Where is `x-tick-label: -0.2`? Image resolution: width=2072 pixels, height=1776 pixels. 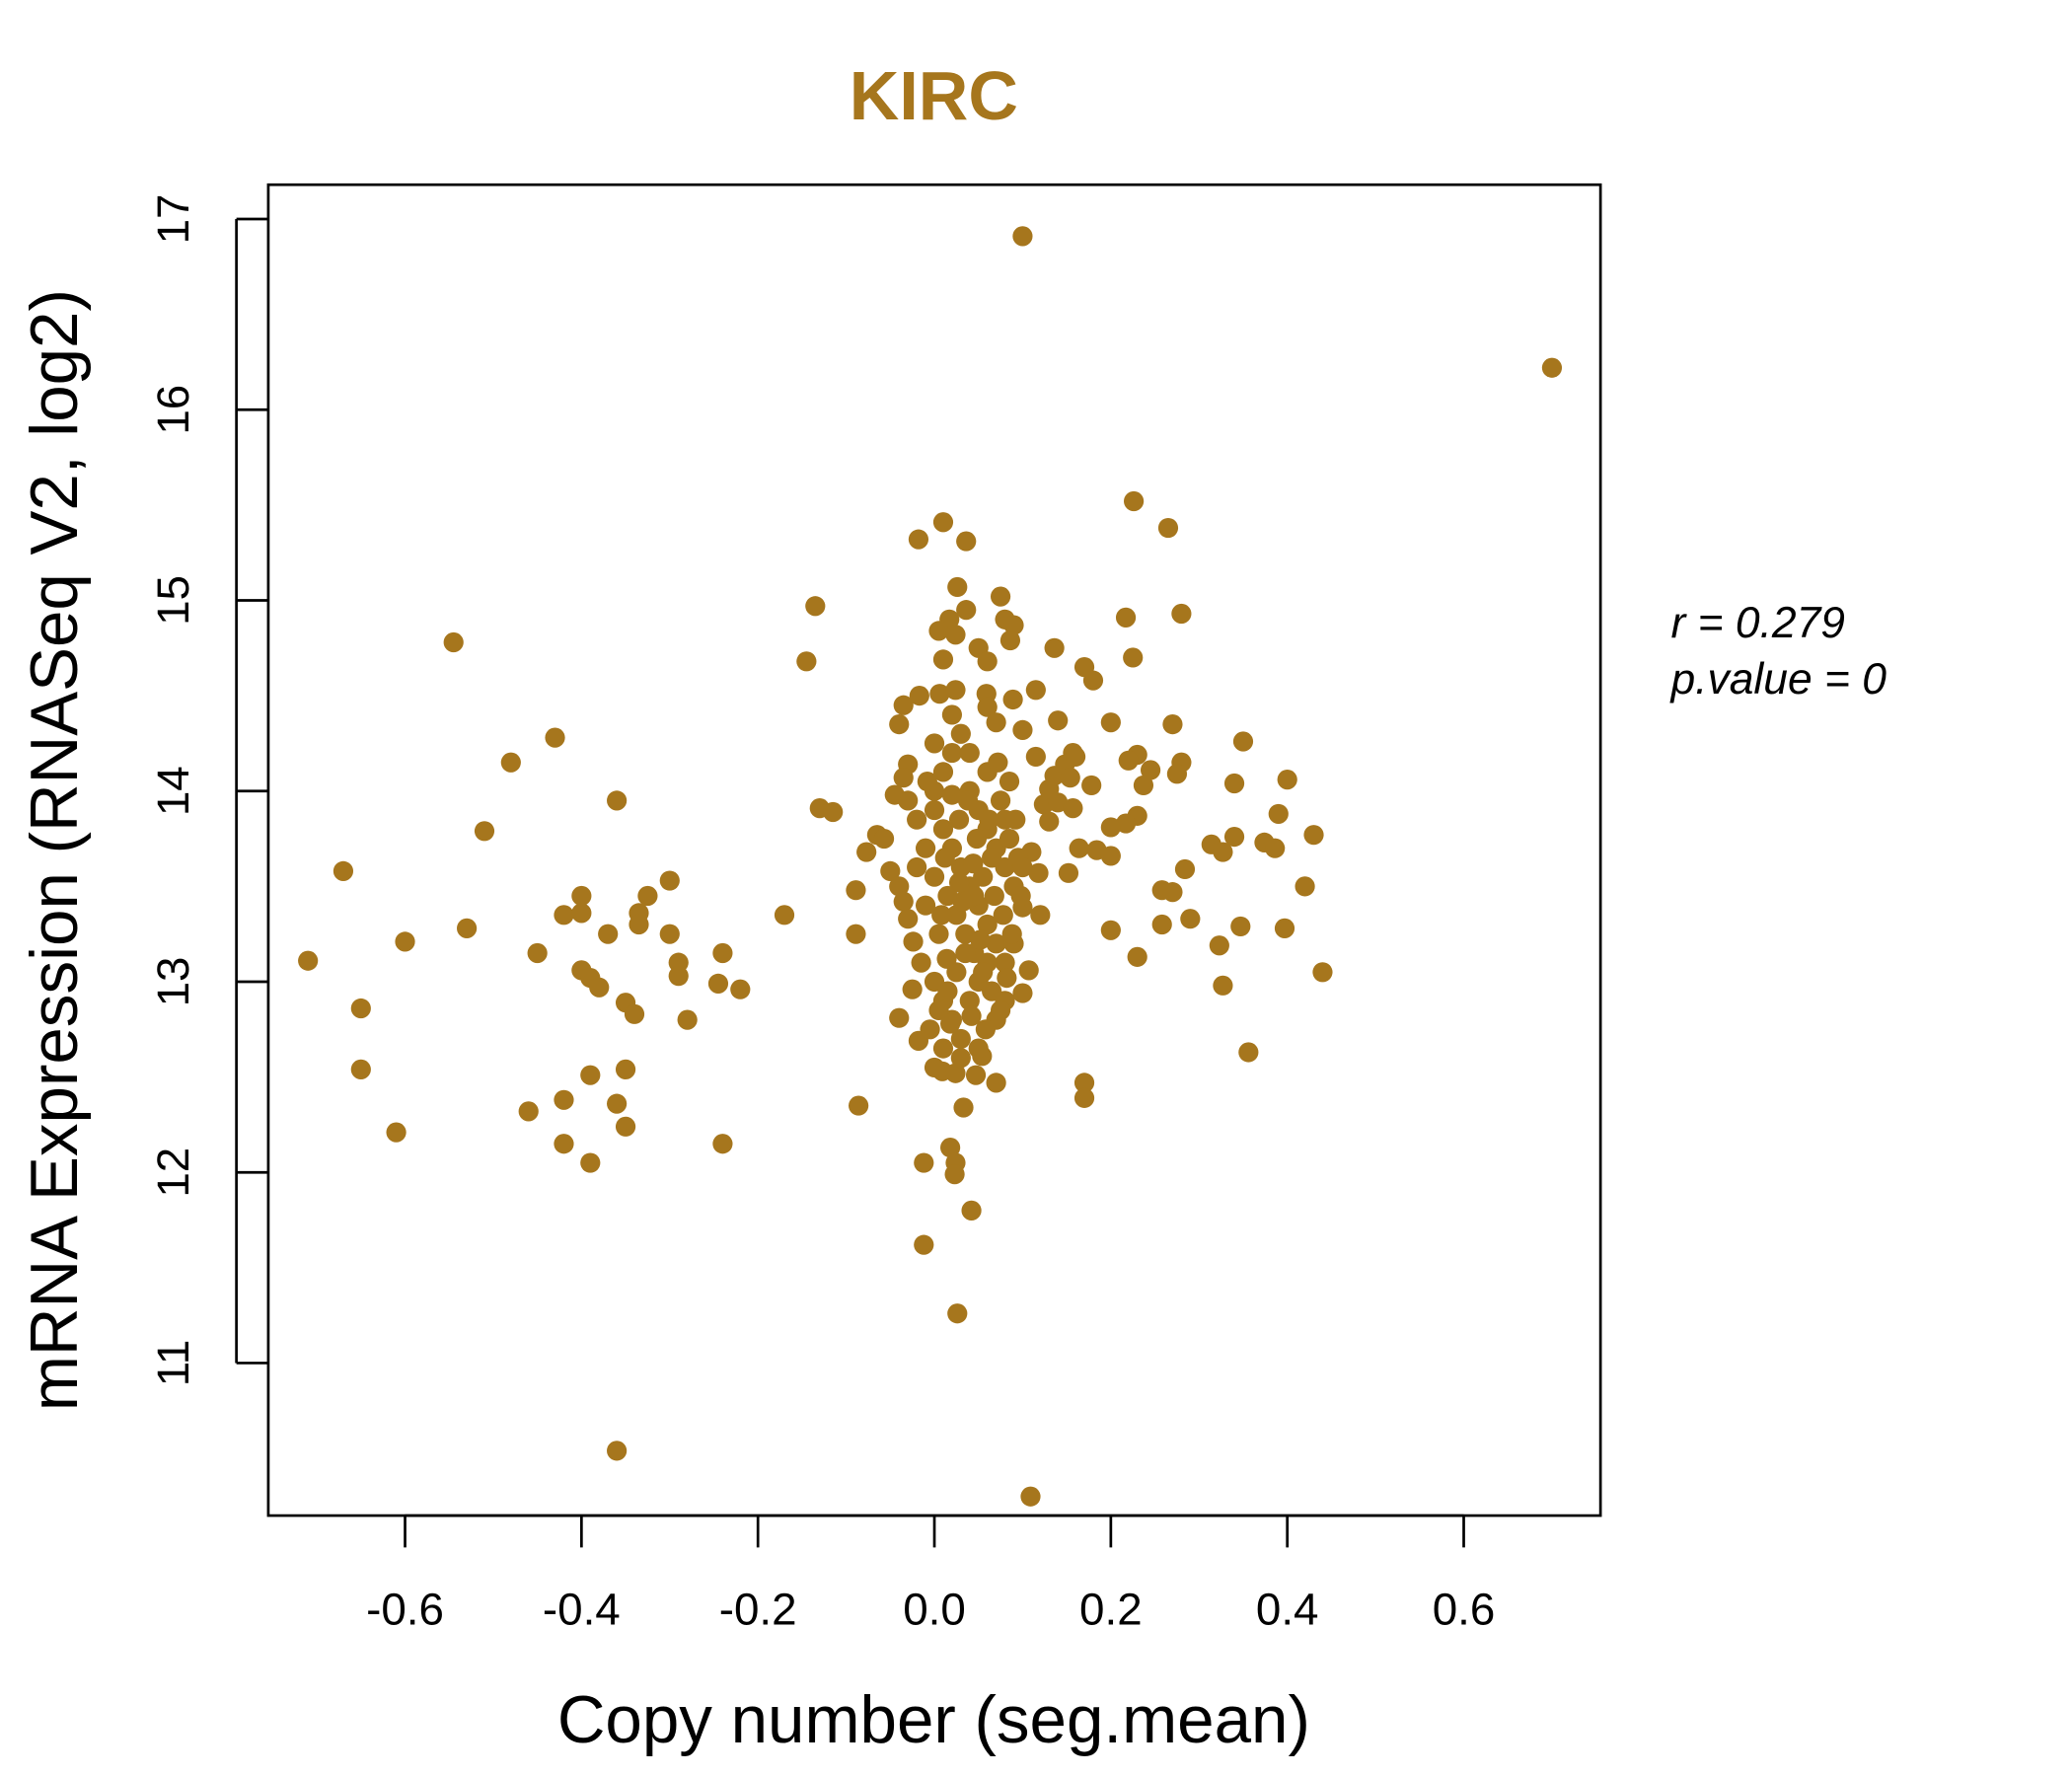
x-tick-label: -0.2 is located at coordinates (758, 1609).